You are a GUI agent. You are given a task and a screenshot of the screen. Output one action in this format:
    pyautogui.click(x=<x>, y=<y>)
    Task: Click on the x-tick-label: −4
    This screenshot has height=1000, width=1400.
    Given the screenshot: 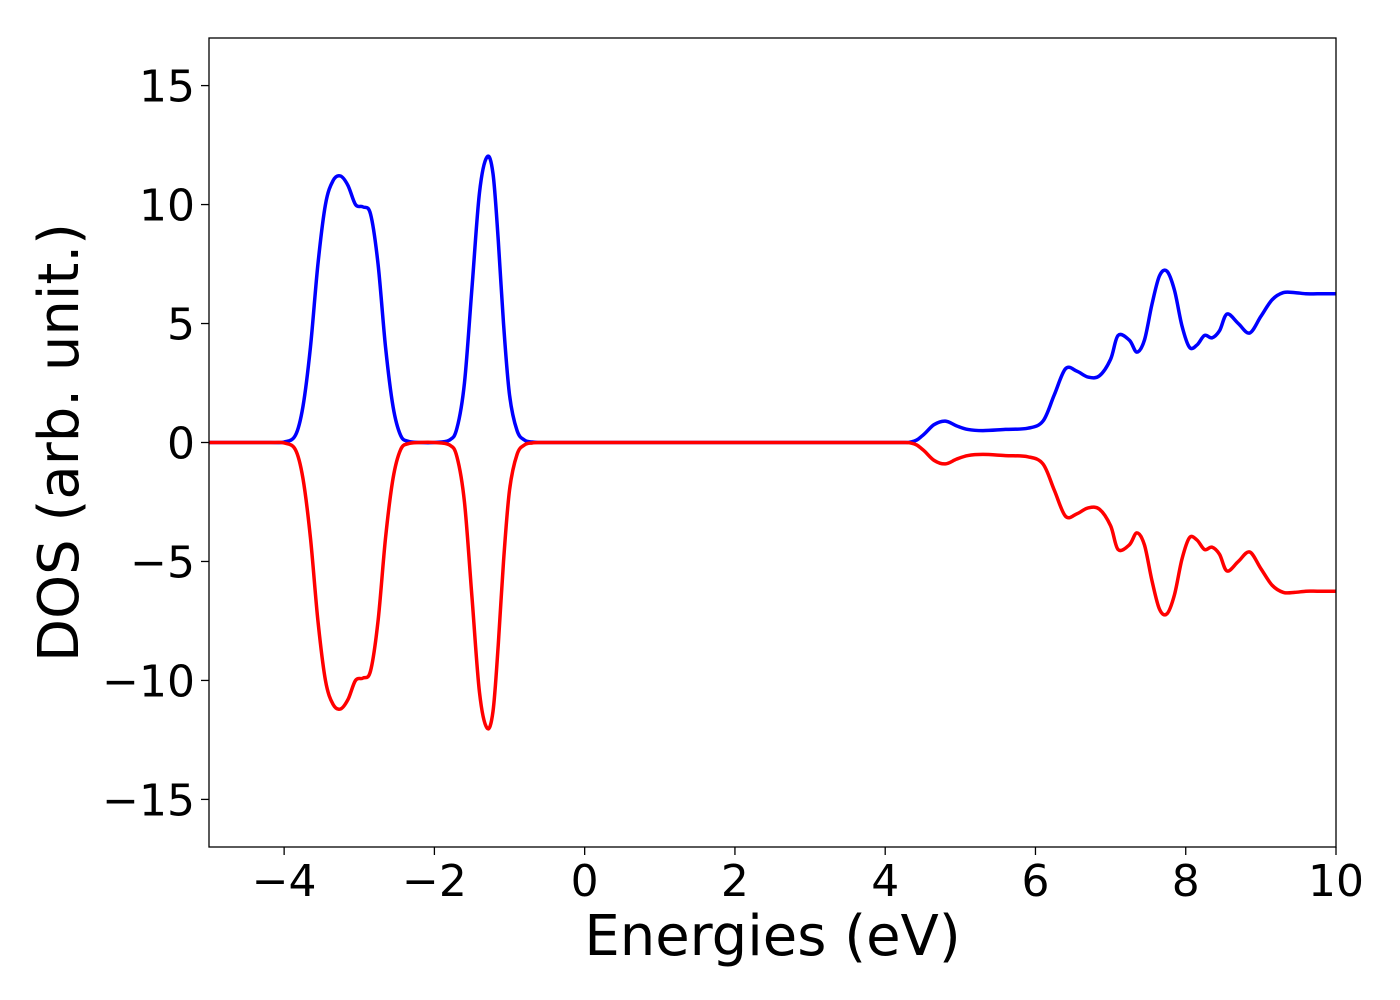 What is the action you would take?
    pyautogui.click(x=284, y=881)
    